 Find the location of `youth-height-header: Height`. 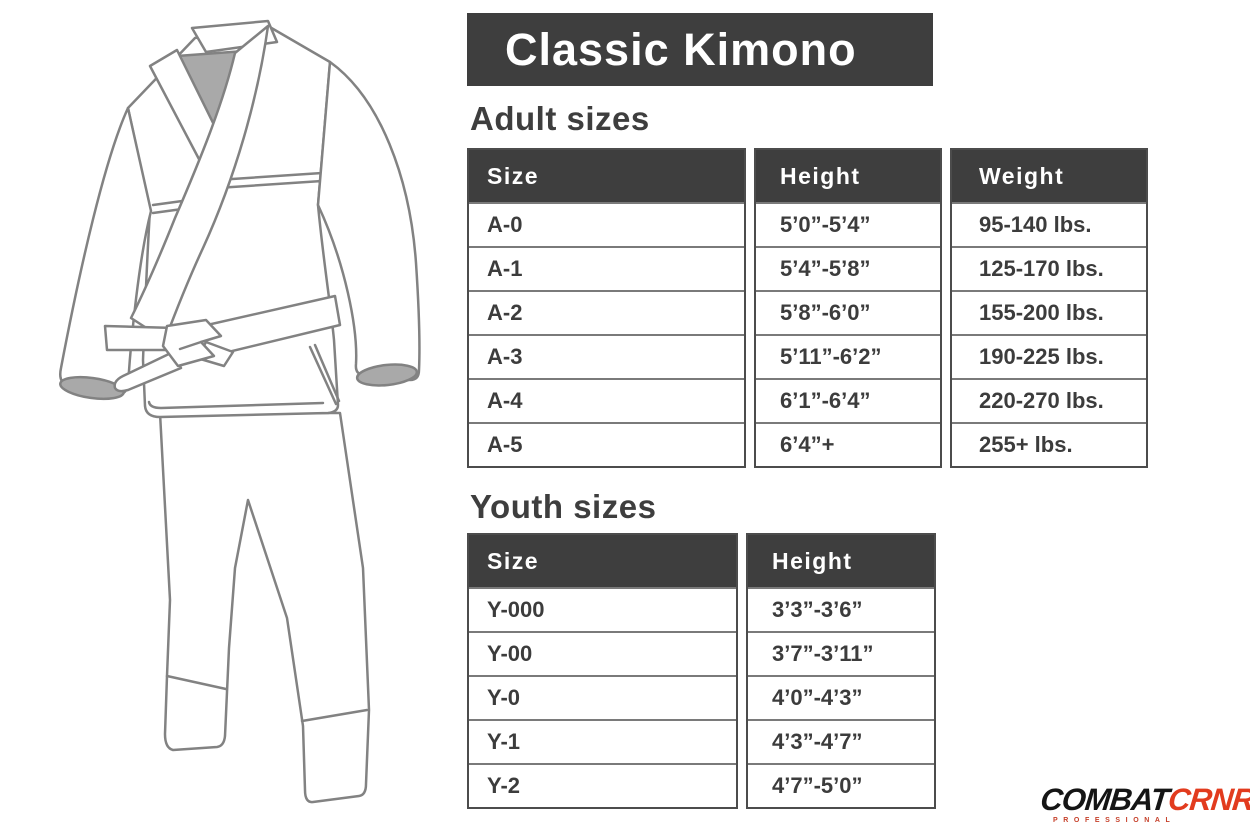

youth-height-header: Height is located at coordinates (841, 561).